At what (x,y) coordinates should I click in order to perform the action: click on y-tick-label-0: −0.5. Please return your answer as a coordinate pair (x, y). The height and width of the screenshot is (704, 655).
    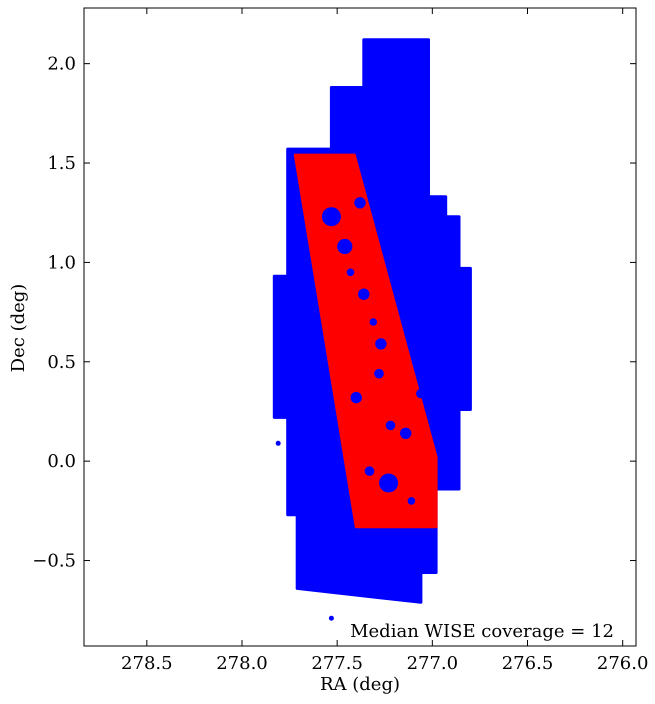
    Looking at the image, I should click on (54, 561).